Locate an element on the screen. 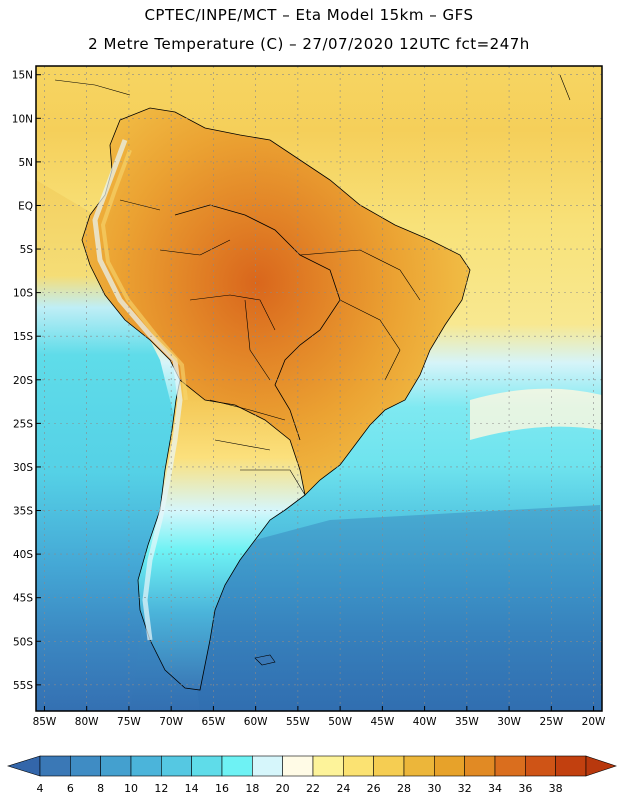 The image size is (618, 800). colorbar-label: 12 is located at coordinates (161, 788).